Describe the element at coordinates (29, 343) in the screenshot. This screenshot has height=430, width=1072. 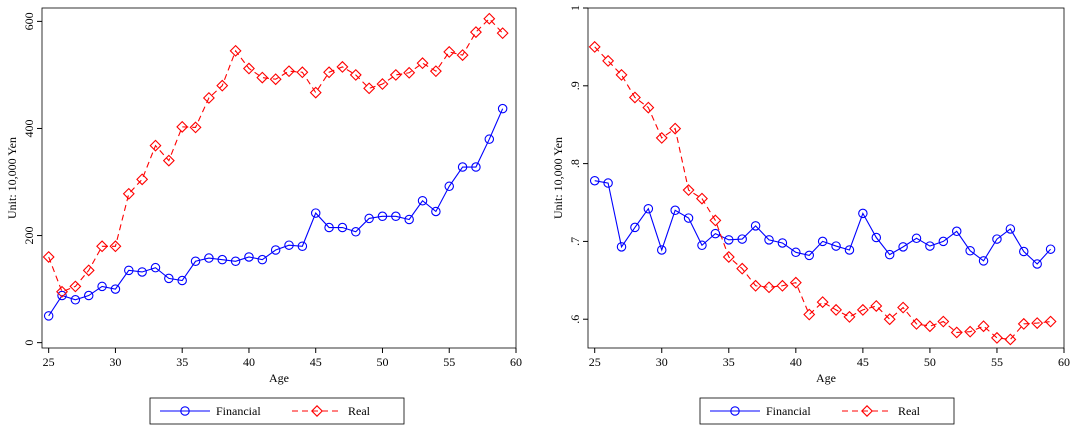
I see `y-tick-label: 0` at that location.